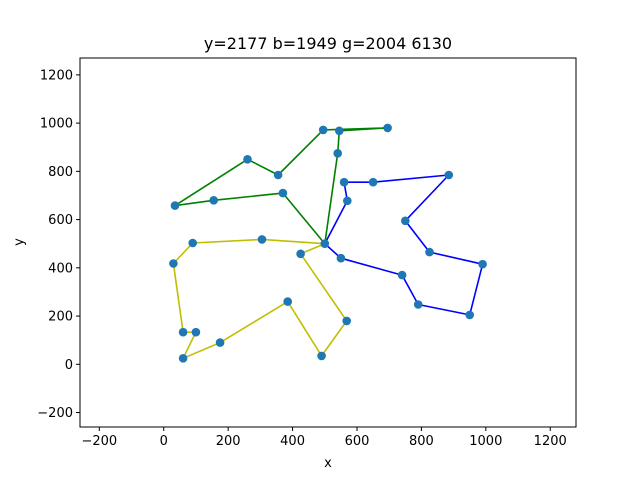 This screenshot has width=640, height=480. What do you see at coordinates (58, 244) in the screenshot?
I see `y-axis-ticks: −200 0 200 400 600 800 1000 1200` at bounding box center [58, 244].